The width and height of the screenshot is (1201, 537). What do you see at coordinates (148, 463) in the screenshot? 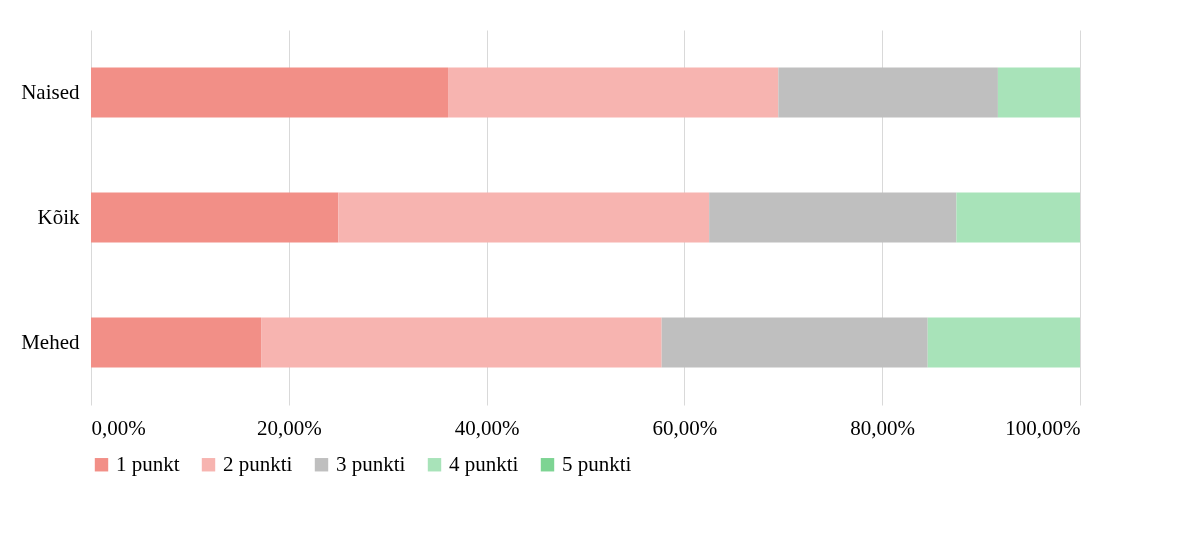
I see `legend-label: 1 punkt` at bounding box center [148, 463].